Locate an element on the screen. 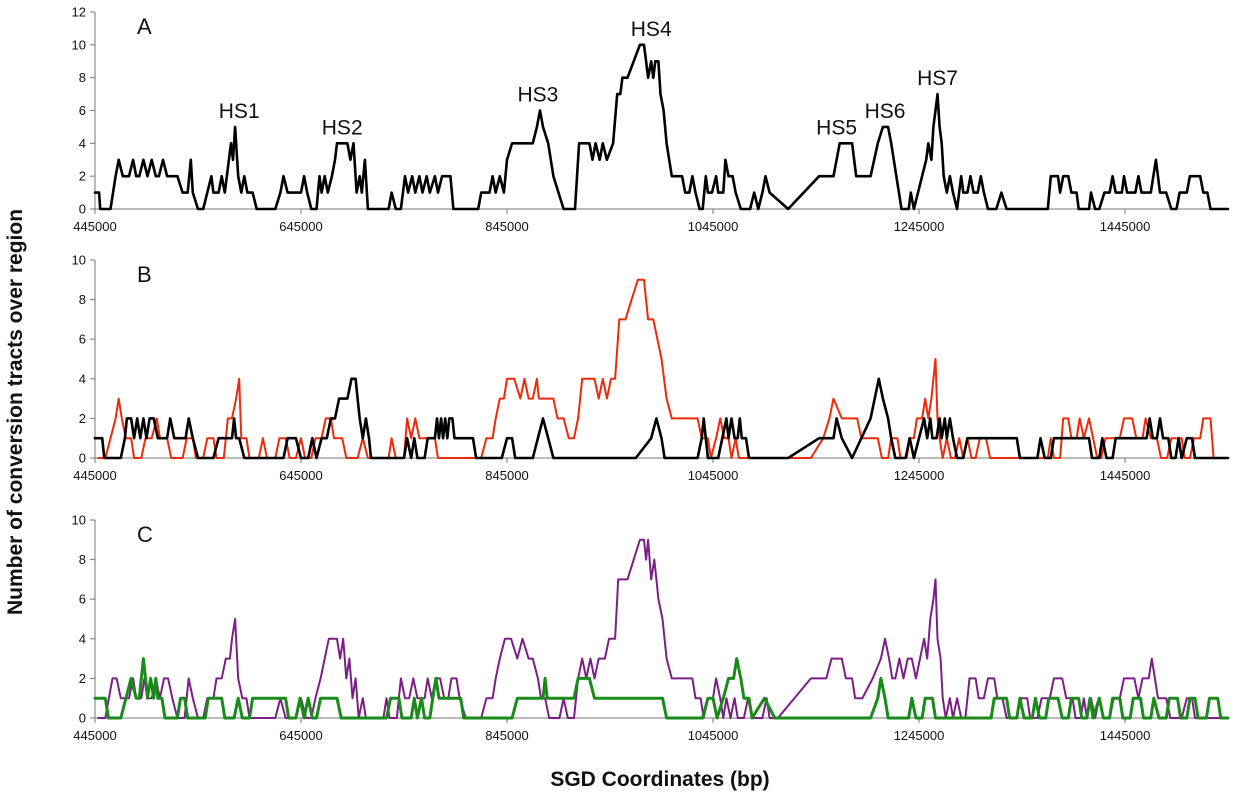  panel-letter: A is located at coordinates (144, 26).